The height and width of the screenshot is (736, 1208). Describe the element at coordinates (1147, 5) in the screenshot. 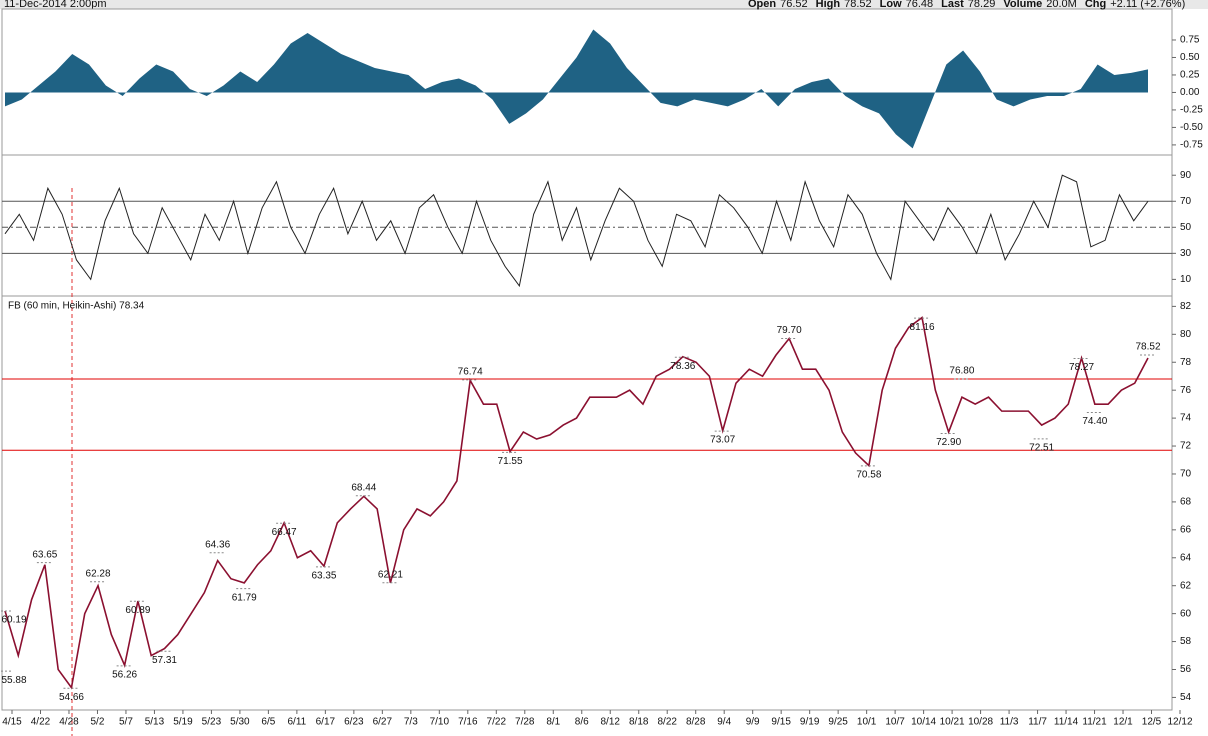

I see `quote-value: +2.11 (+2.76%)` at that location.